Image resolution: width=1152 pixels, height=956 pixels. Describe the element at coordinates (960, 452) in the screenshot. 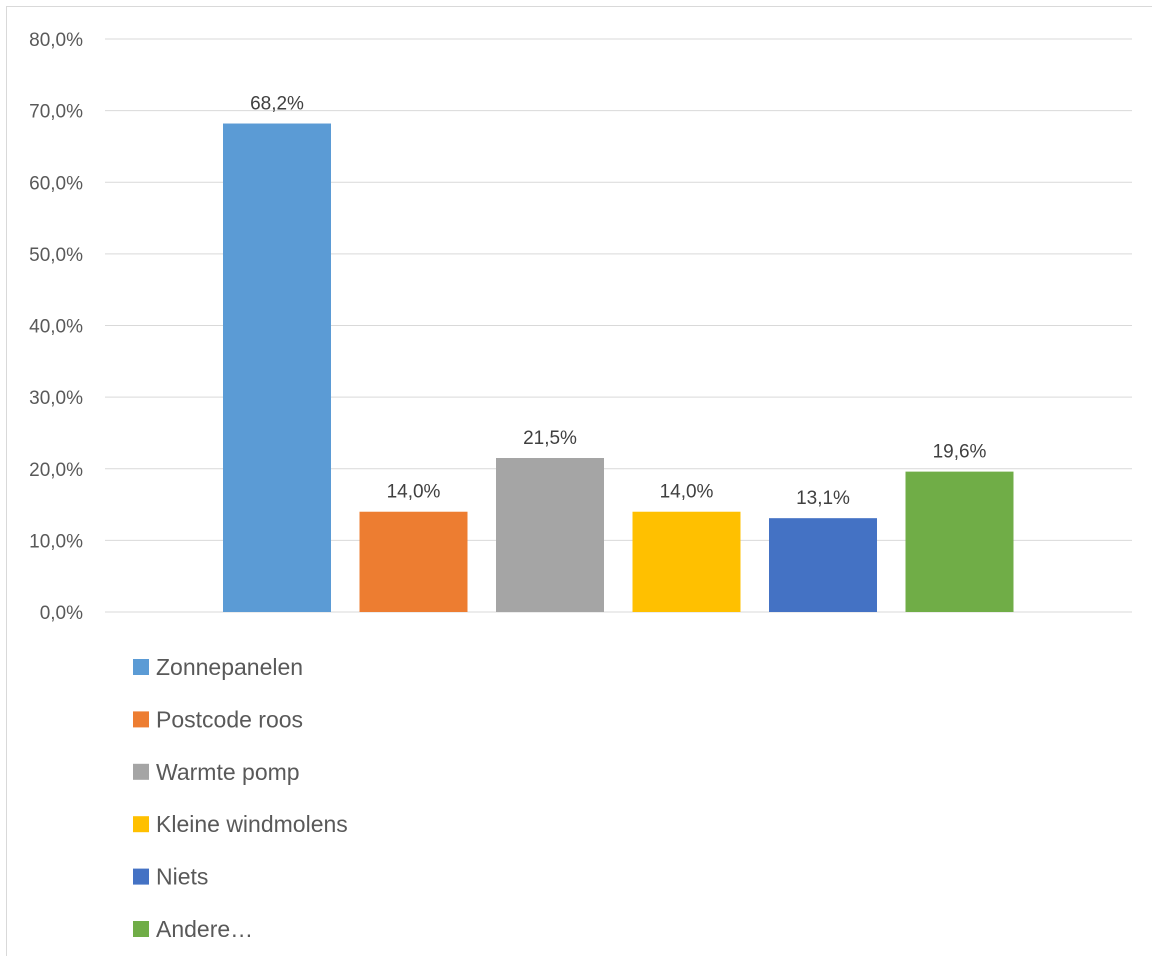

I see `data-label: 19,6%` at that location.